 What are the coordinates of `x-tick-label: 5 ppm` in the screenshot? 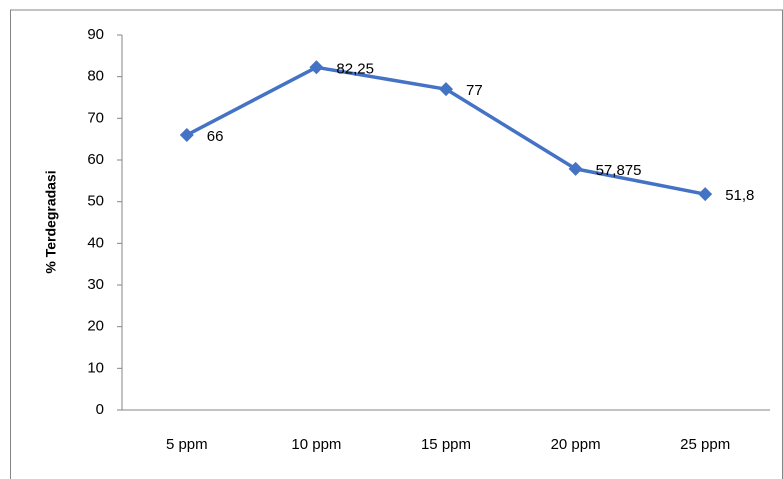 It's located at (187, 444).